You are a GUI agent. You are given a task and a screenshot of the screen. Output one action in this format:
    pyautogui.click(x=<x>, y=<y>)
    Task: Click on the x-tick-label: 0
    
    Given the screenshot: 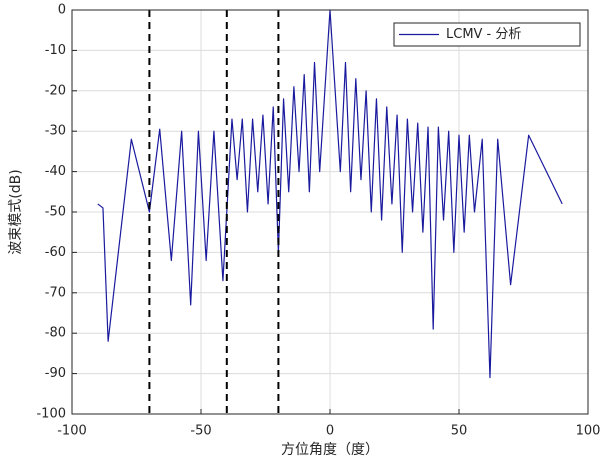 What is the action you would take?
    pyautogui.click(x=330, y=431)
    